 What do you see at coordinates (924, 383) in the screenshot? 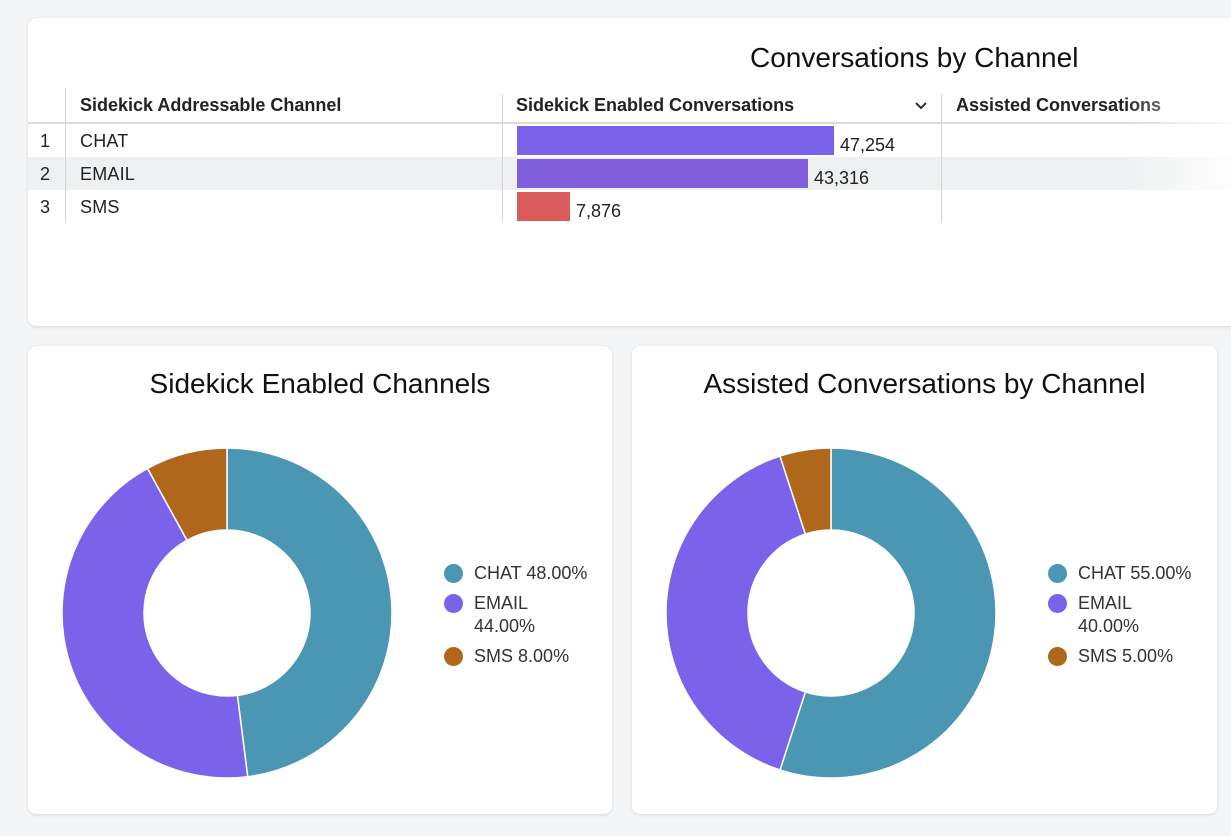
I see `donut-title: Assisted Conversations by Channel` at bounding box center [924, 383].